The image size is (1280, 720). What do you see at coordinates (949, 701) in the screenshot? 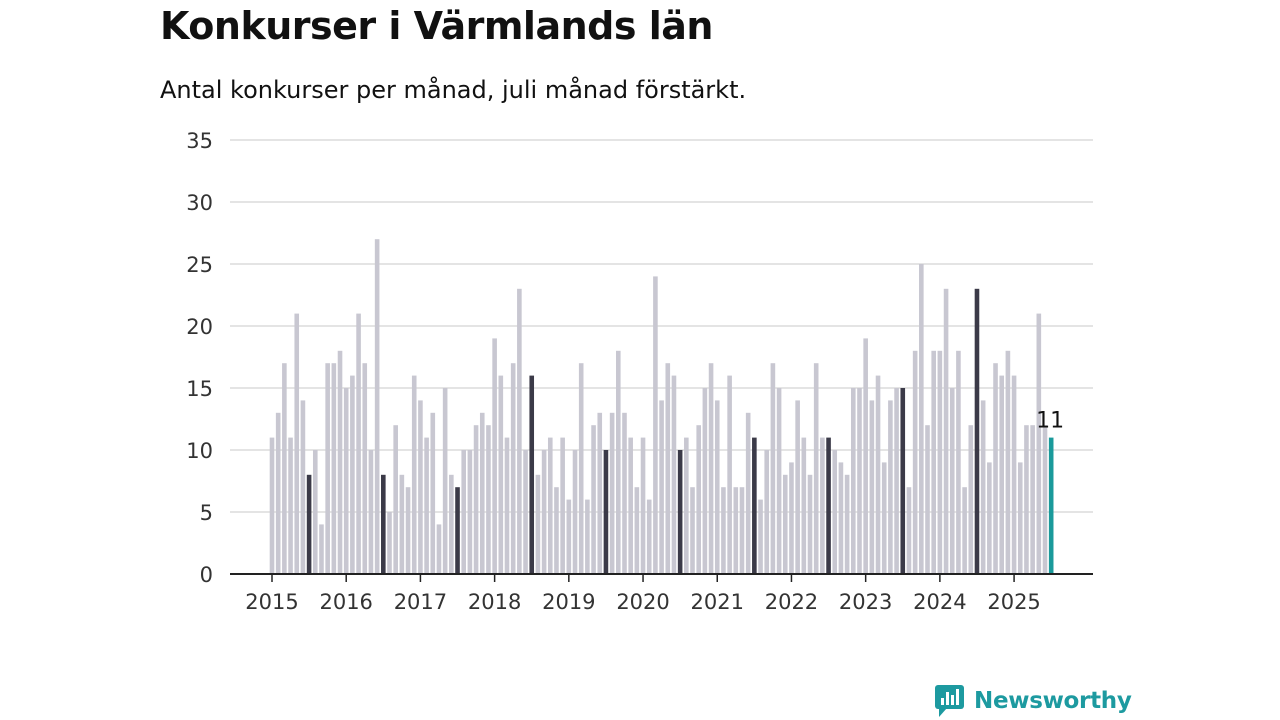
I see `newsworthy-logo-icon` at bounding box center [949, 701].